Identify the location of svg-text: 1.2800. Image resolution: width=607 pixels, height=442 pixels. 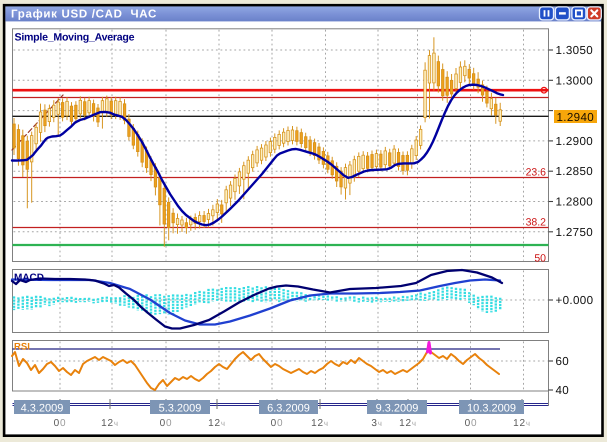
(575, 202).